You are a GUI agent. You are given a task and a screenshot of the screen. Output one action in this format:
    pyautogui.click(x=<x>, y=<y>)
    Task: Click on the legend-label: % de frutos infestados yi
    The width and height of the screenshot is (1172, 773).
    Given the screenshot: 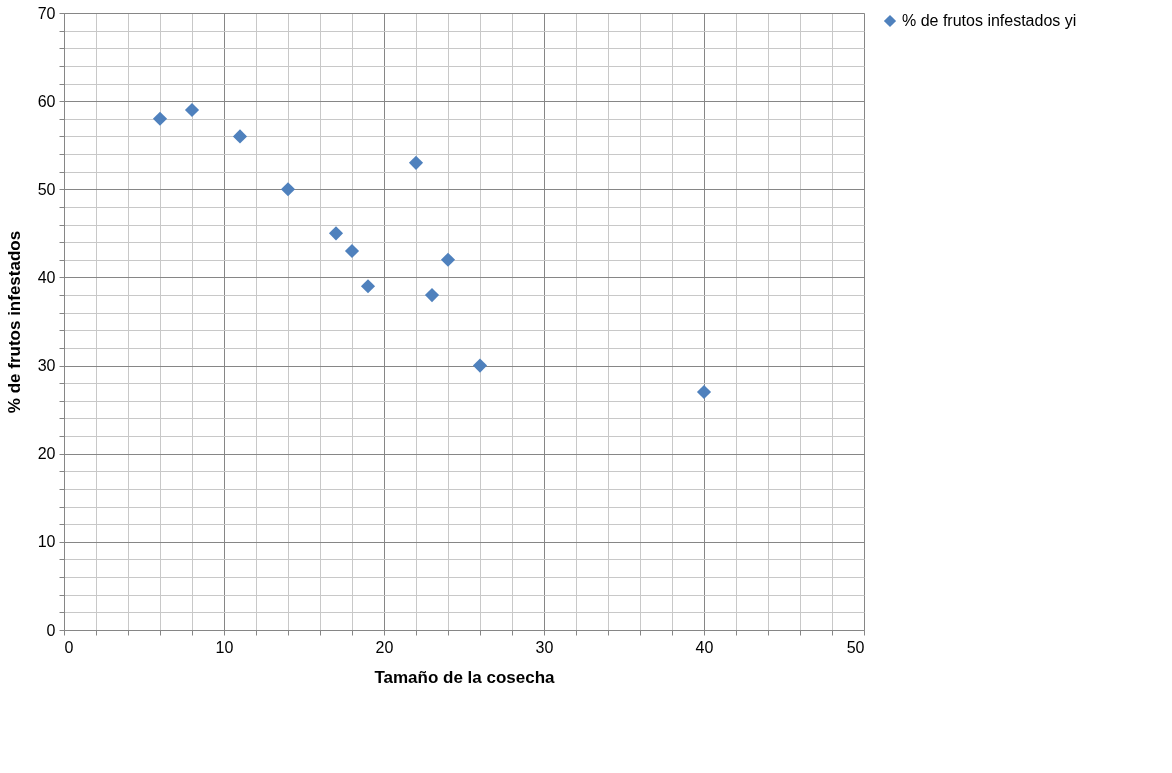 What is the action you would take?
    pyautogui.click(x=989, y=20)
    